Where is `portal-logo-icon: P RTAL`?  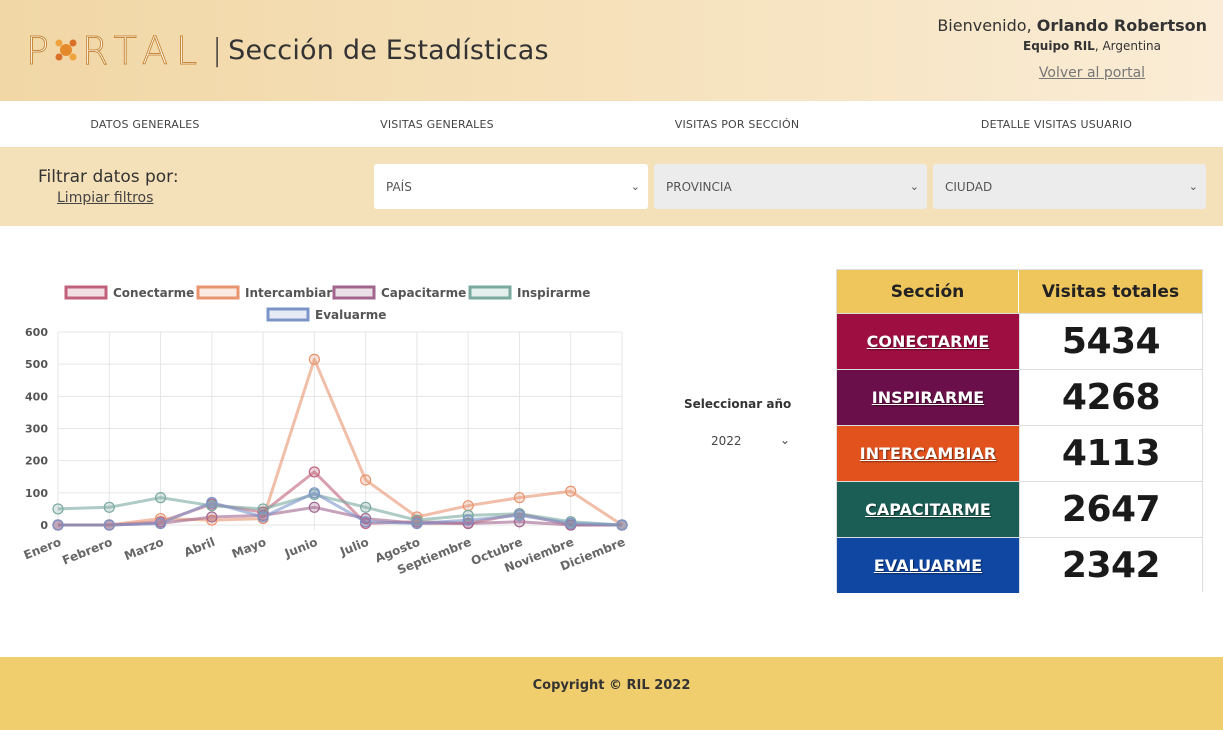 portal-logo-icon: P RTAL is located at coordinates (115, 50).